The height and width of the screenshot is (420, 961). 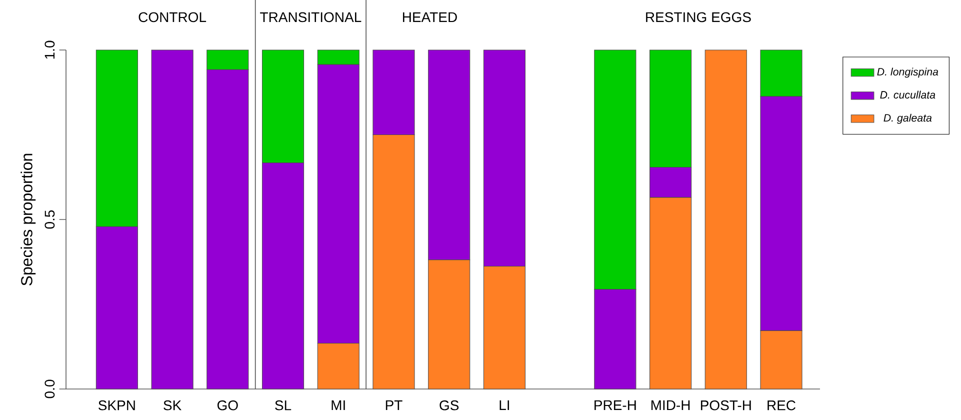 What do you see at coordinates (449, 405) in the screenshot?
I see `x-tick-label: GS` at bounding box center [449, 405].